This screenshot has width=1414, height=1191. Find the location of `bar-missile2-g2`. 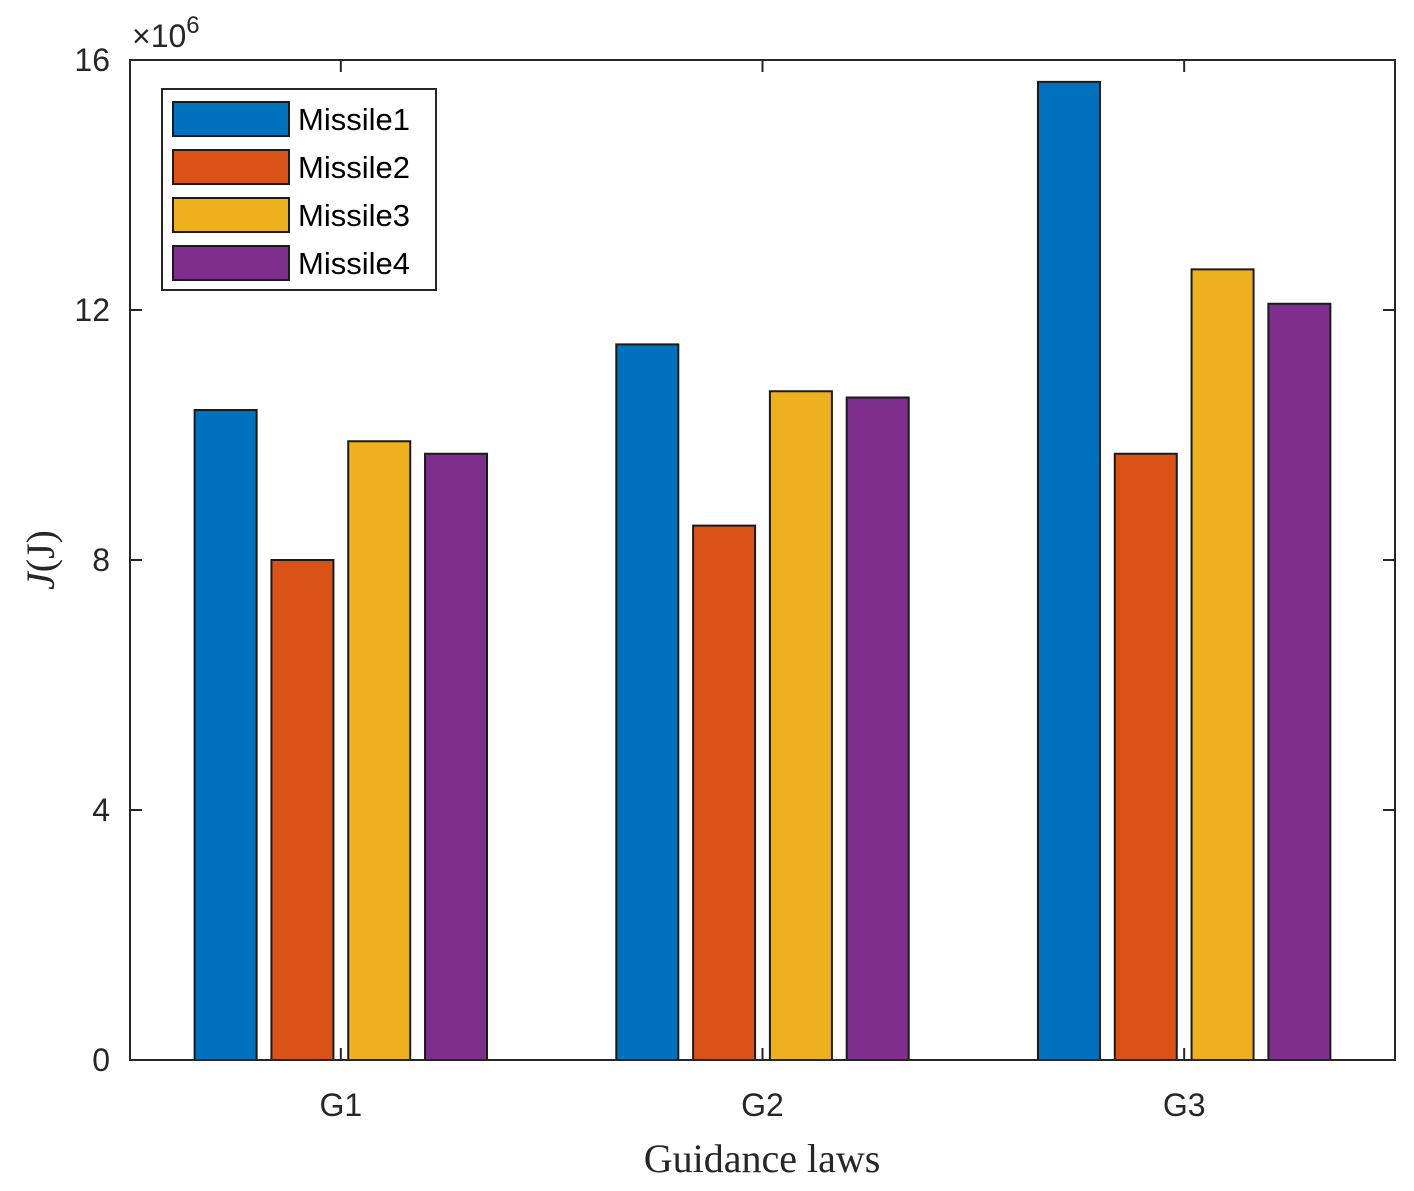

bar-missile2-g2 is located at coordinates (724, 792).